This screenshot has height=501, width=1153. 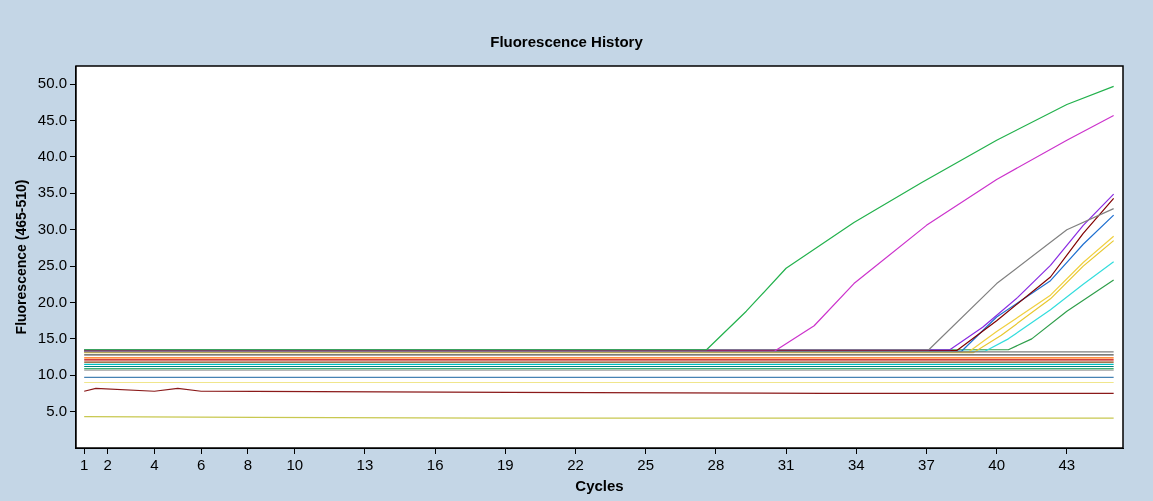 I want to click on x-tick-label: 1, so click(x=84, y=465).